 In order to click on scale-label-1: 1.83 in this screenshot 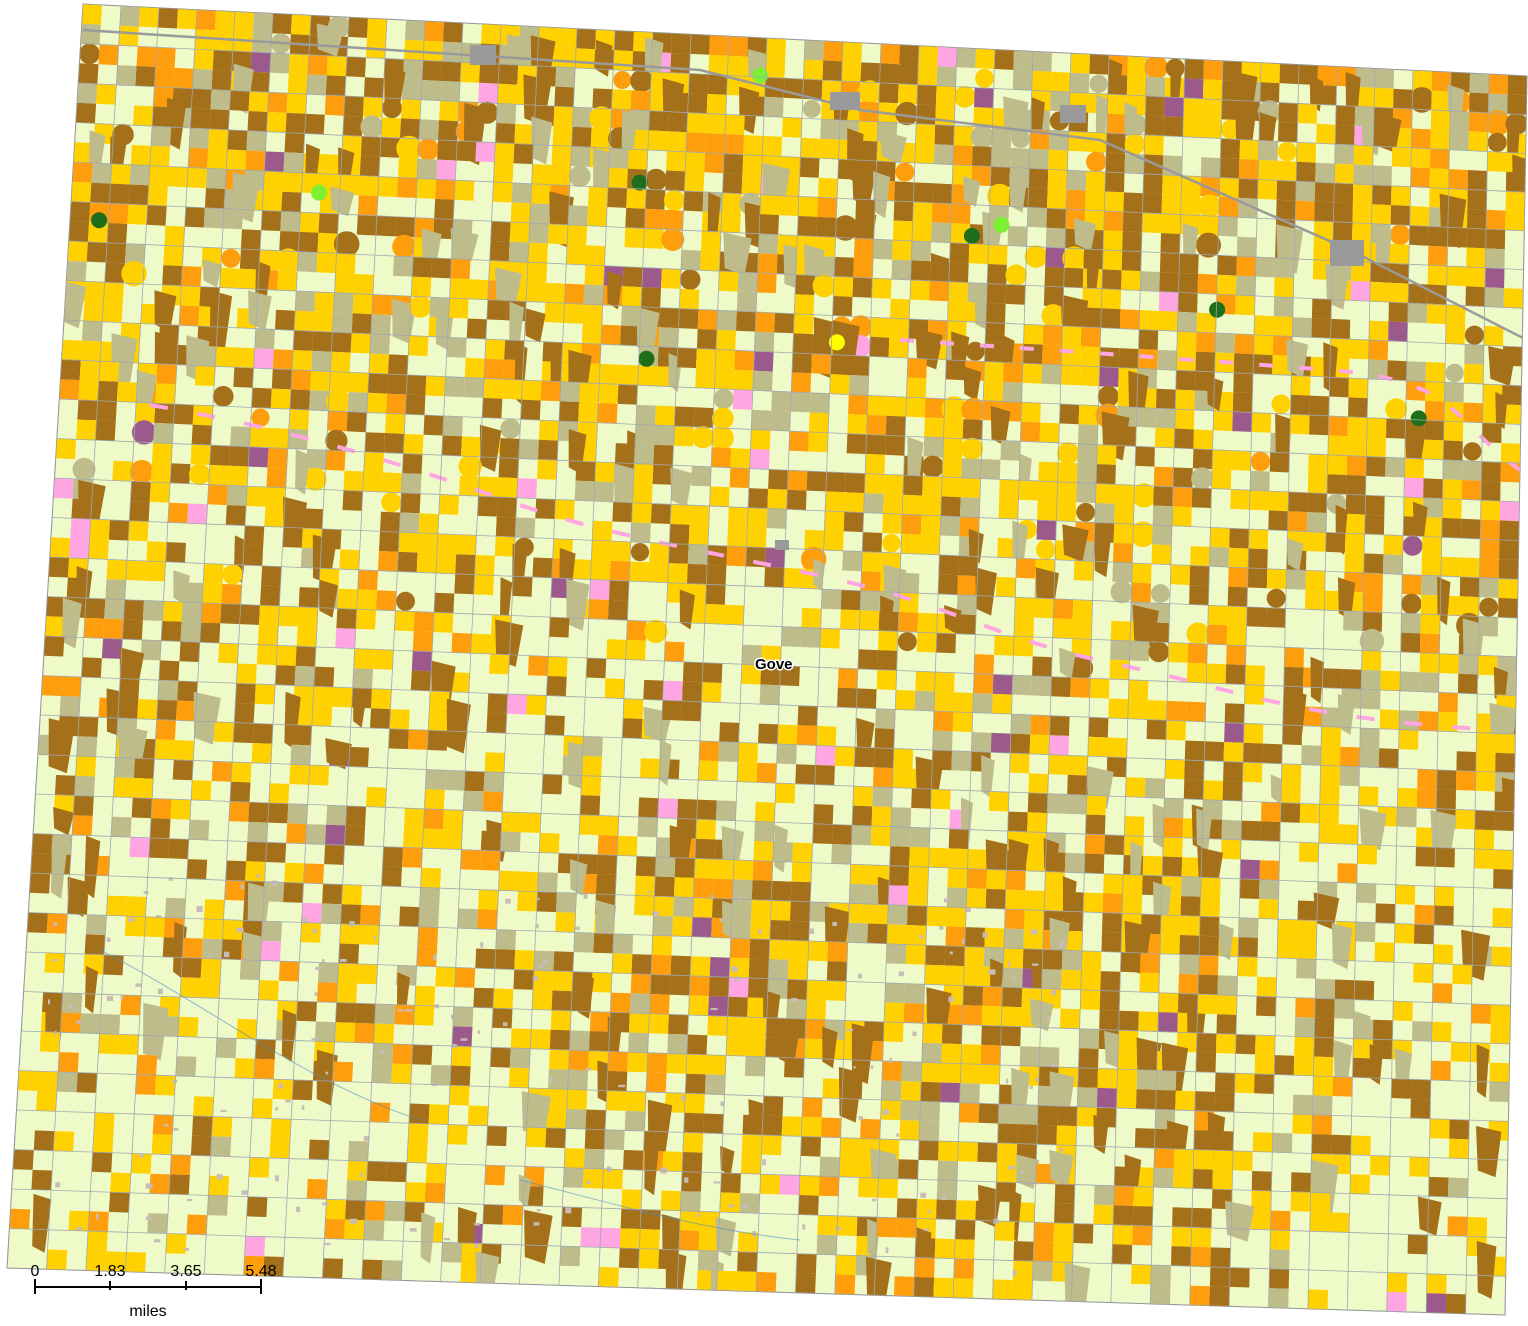, I will do `click(109, 1271)`.